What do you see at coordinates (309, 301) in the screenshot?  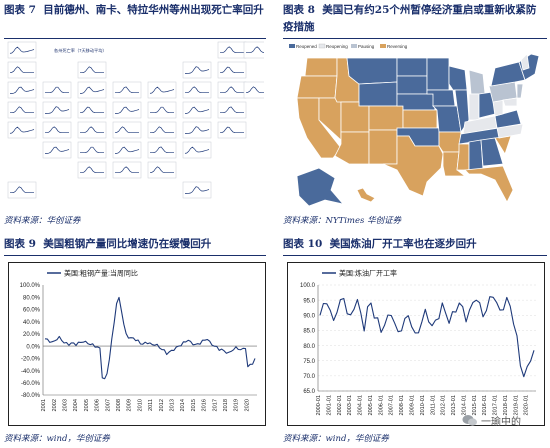 I see `y-tick-label: 95.0` at bounding box center [309, 301].